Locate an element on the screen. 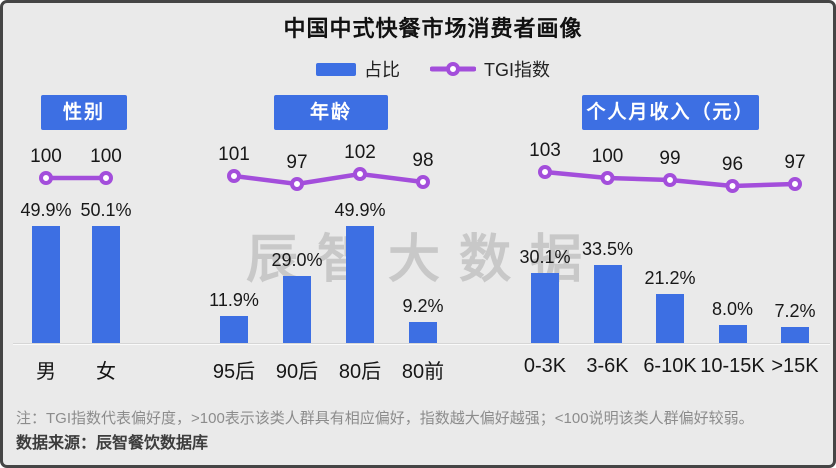 The width and height of the screenshot is (836, 468). value-label-6-10K: 21.2% is located at coordinates (670, 277).